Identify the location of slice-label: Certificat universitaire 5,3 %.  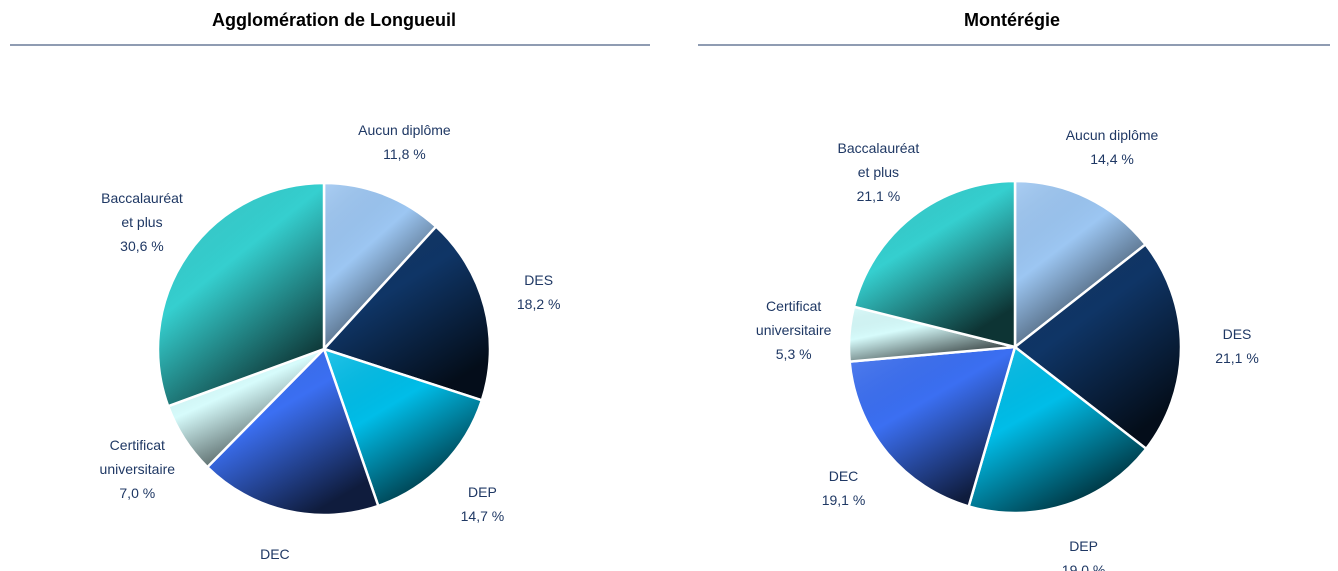
(794, 330).